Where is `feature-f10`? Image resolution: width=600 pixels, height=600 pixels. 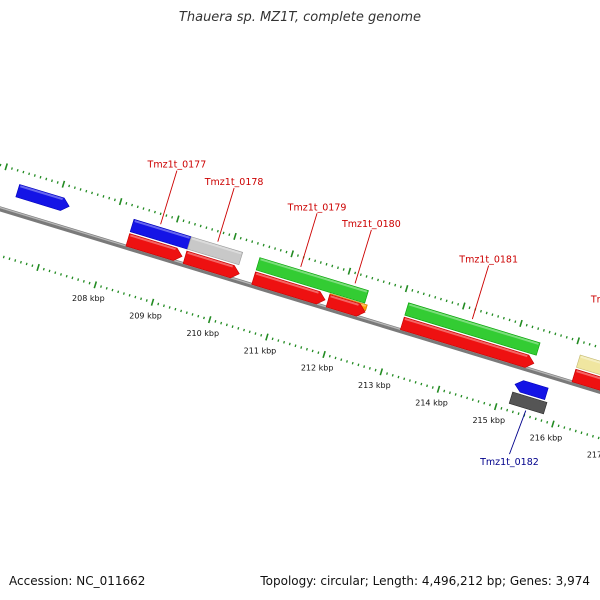 feature-f10 is located at coordinates (467, 342).